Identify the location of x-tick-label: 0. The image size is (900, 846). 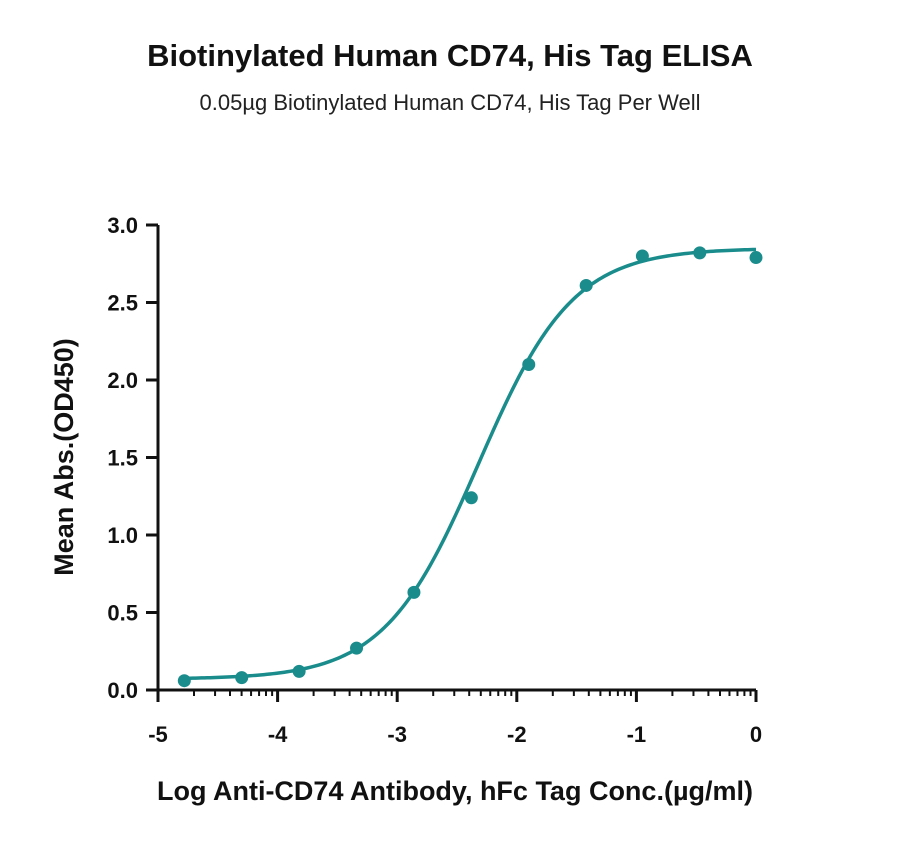
(756, 734).